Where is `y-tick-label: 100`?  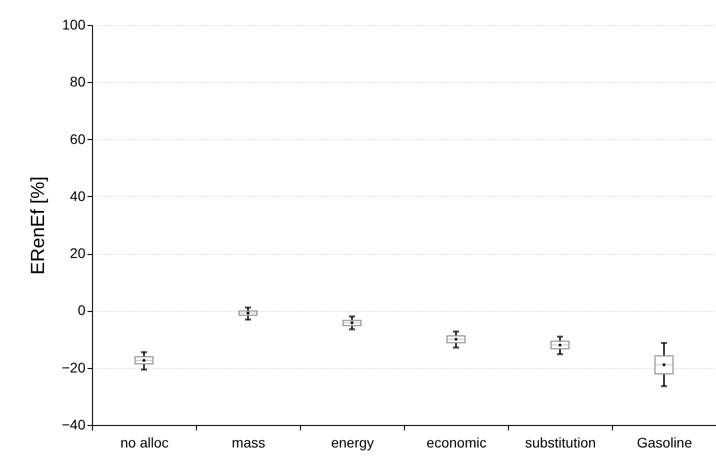
y-tick-label: 100 is located at coordinates (74, 24).